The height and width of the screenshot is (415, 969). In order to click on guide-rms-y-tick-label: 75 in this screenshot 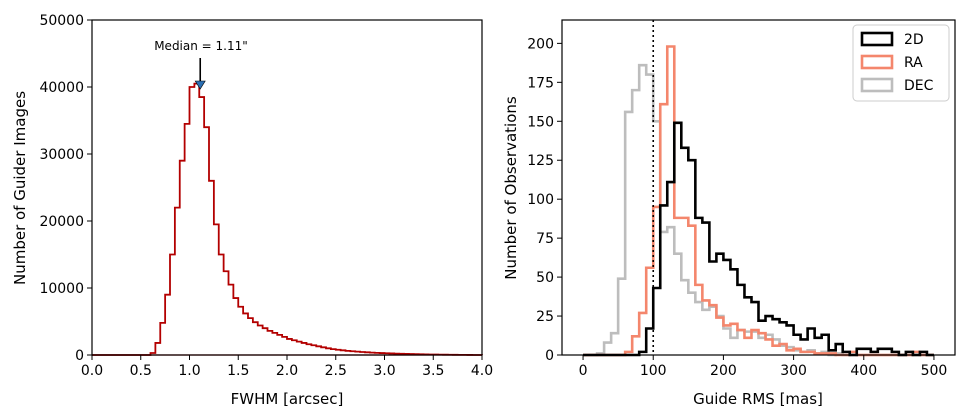, I will do `click(545, 239)`.